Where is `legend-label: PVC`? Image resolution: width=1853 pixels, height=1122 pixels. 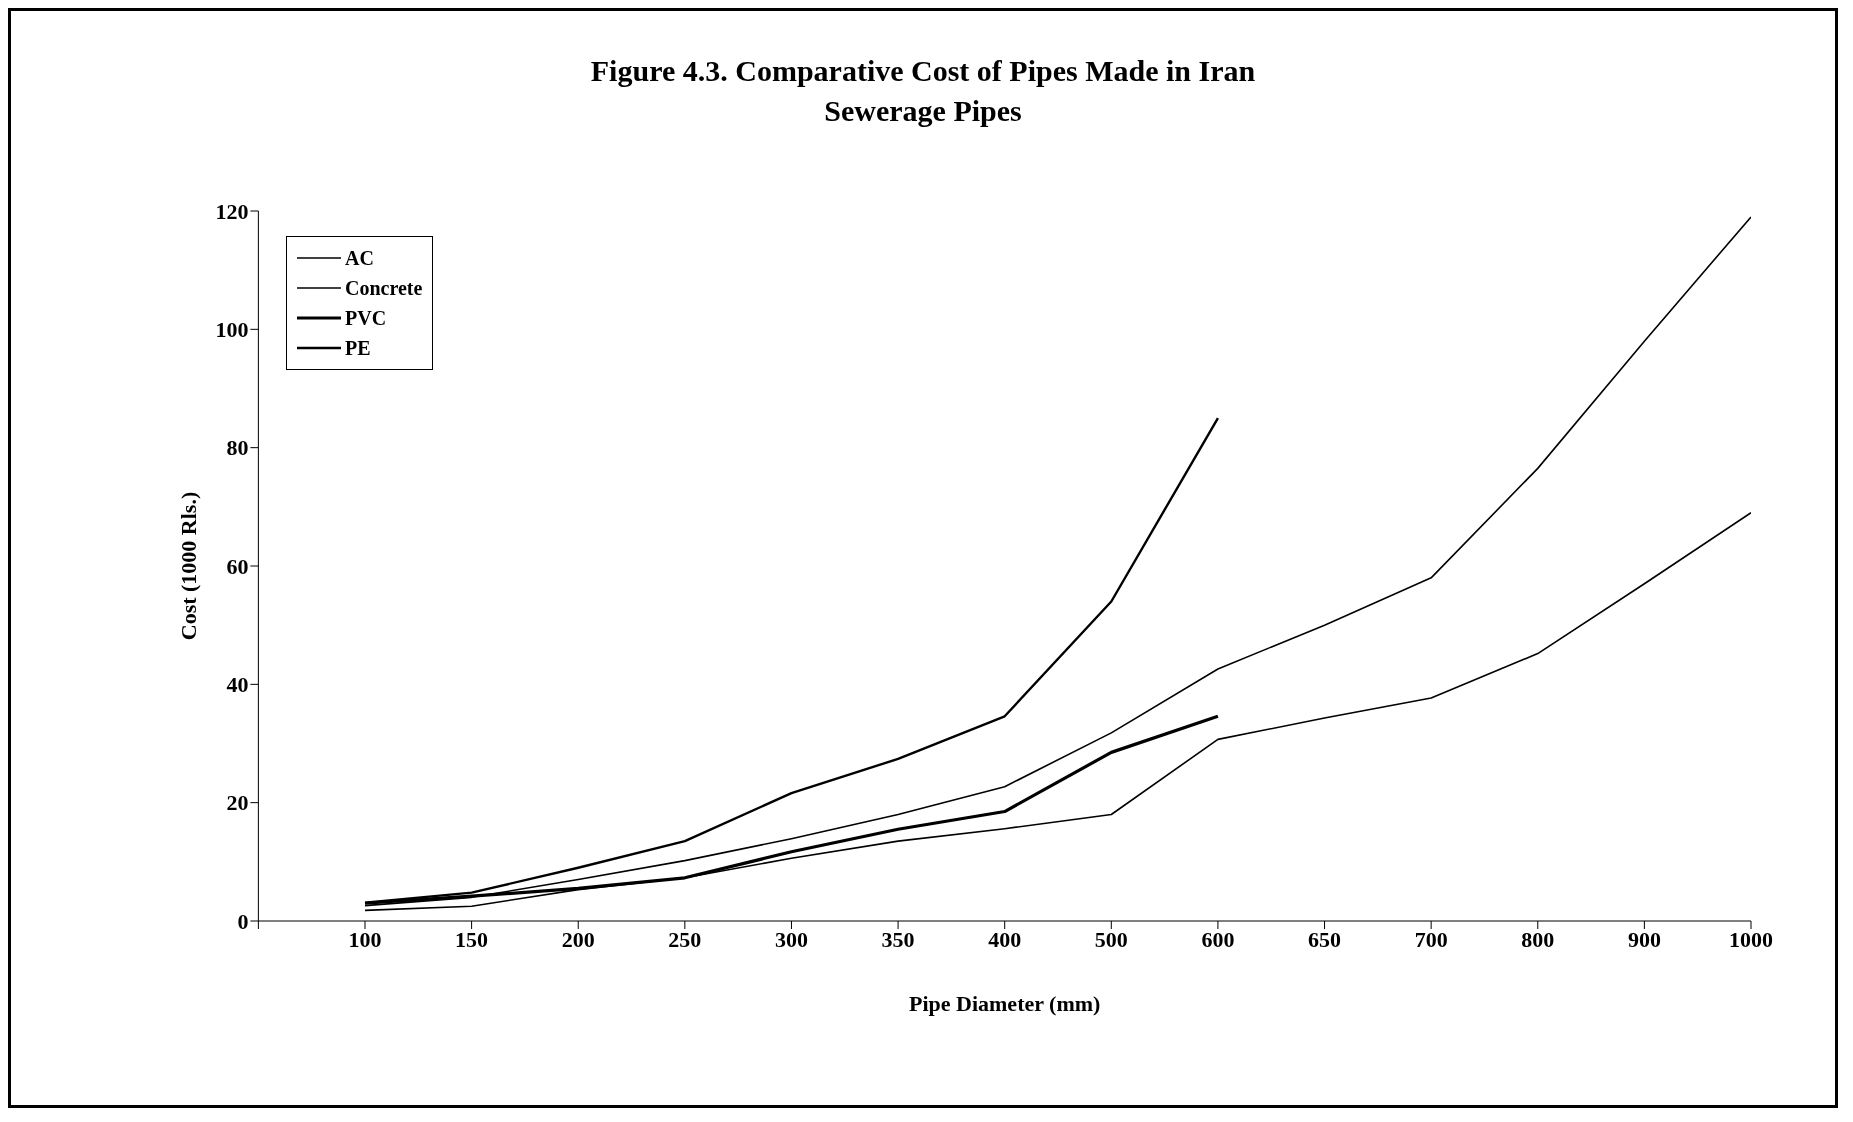
legend-label: PVC is located at coordinates (366, 318).